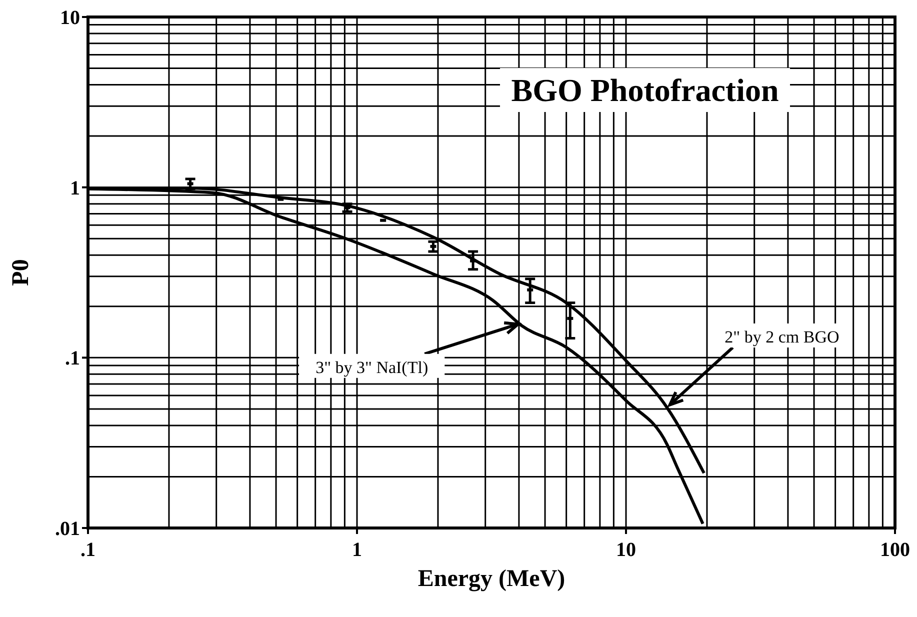 This screenshot has height=617, width=917. I want to click on x-tick-label: 10, so click(626, 550).